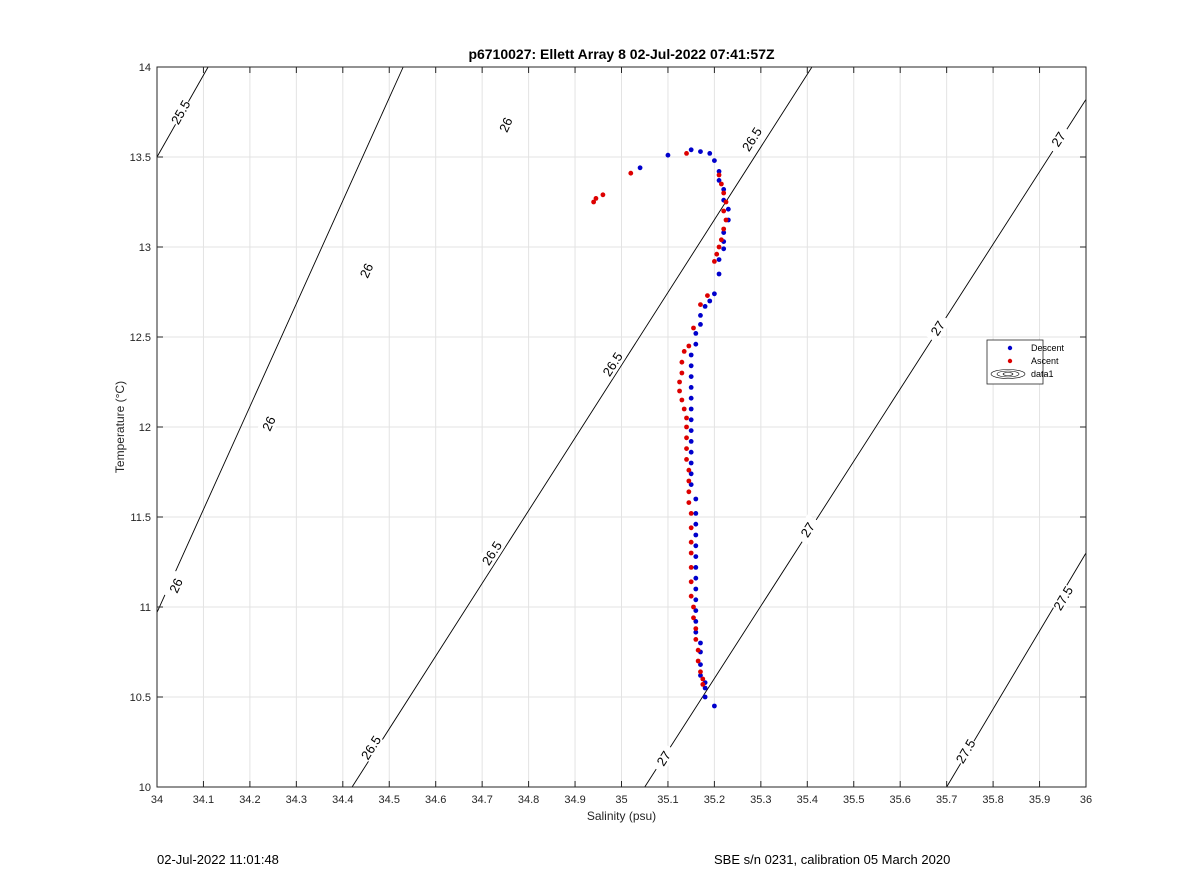 This screenshot has width=1200, height=885. Describe the element at coordinates (1042, 374) in the screenshot. I see `legend-label-data1: data1` at that location.